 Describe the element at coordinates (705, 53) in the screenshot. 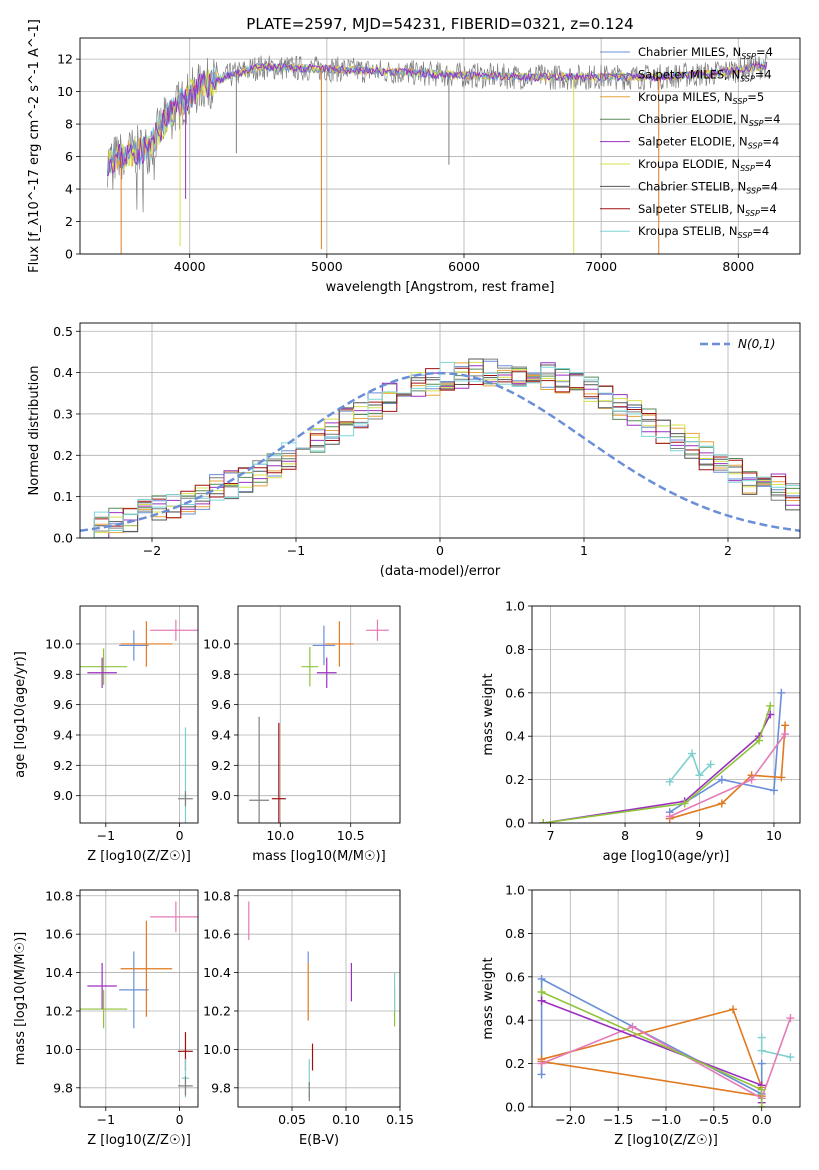

I see `legend-label: Chabrier MILES, NSSP=4` at that location.